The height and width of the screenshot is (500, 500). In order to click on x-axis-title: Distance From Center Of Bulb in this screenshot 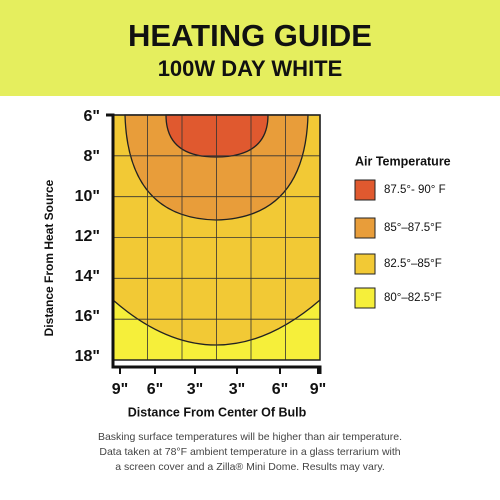, I will do `click(217, 412)`.